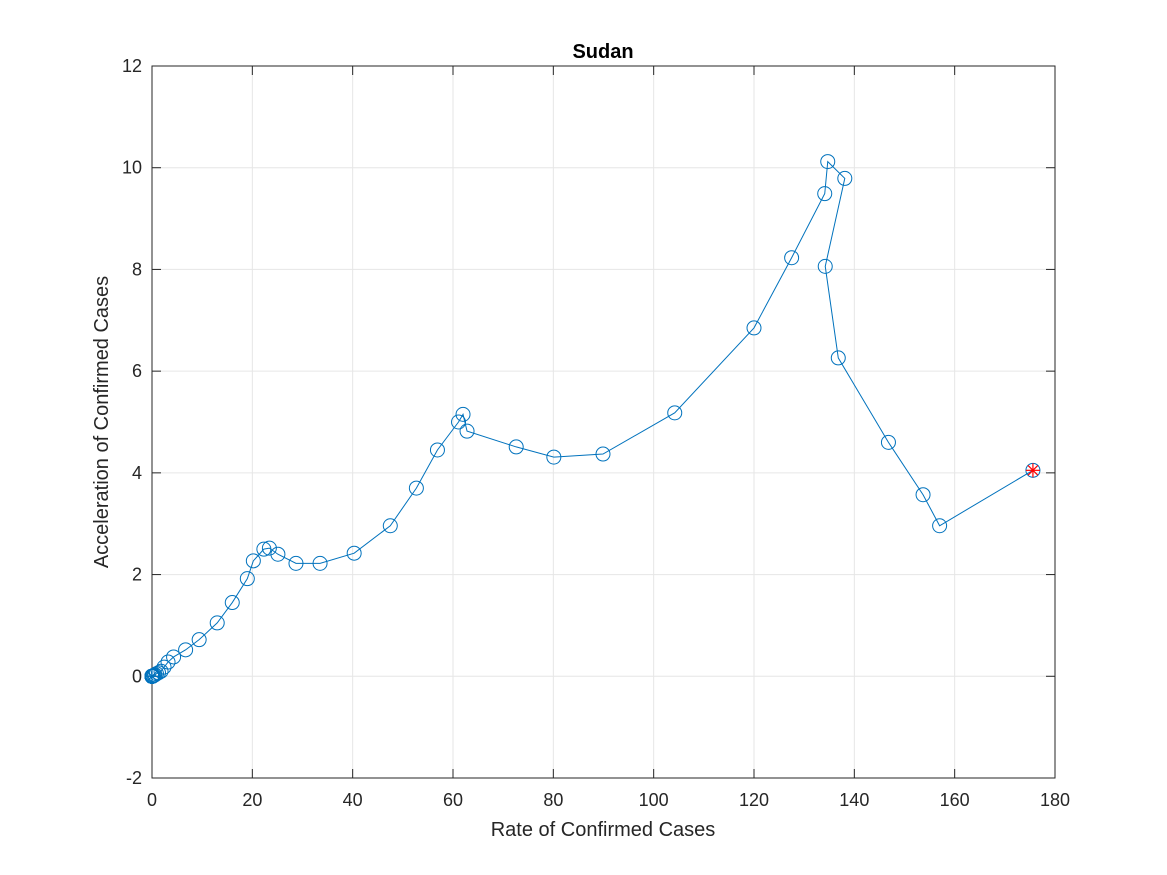 This screenshot has width=1167, height=875. Describe the element at coordinates (132, 66) in the screenshot. I see `y-tick-label: 12` at that location.